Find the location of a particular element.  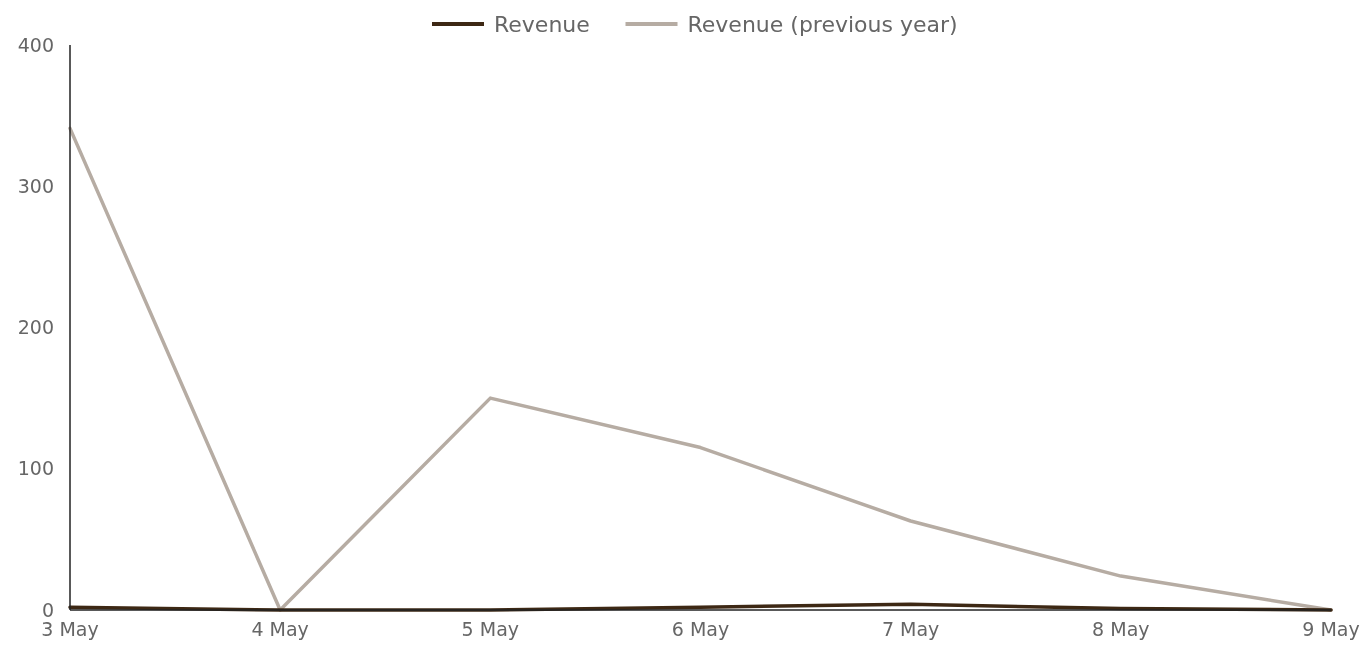

x-tick-label: 9 May is located at coordinates (1331, 629).